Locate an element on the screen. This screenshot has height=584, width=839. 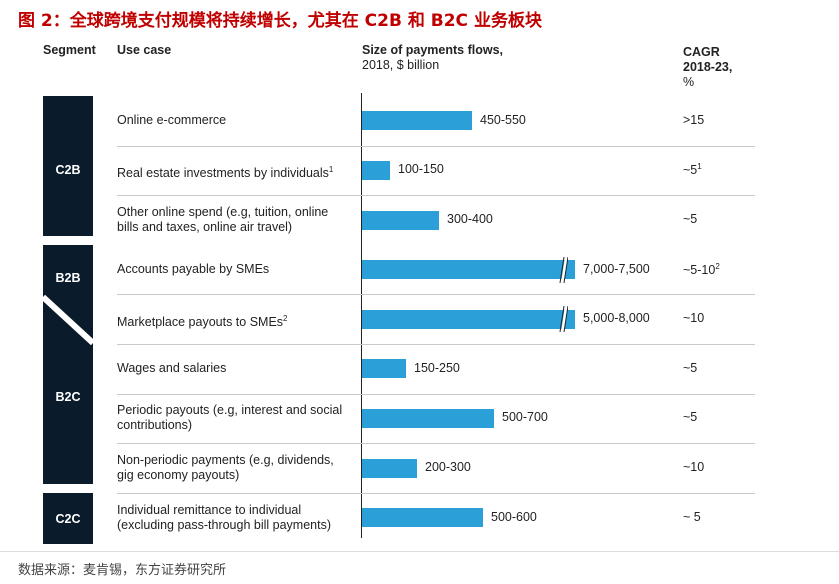
use-case-label: Accounts payable by SMEs is located at coordinates (232, 269).